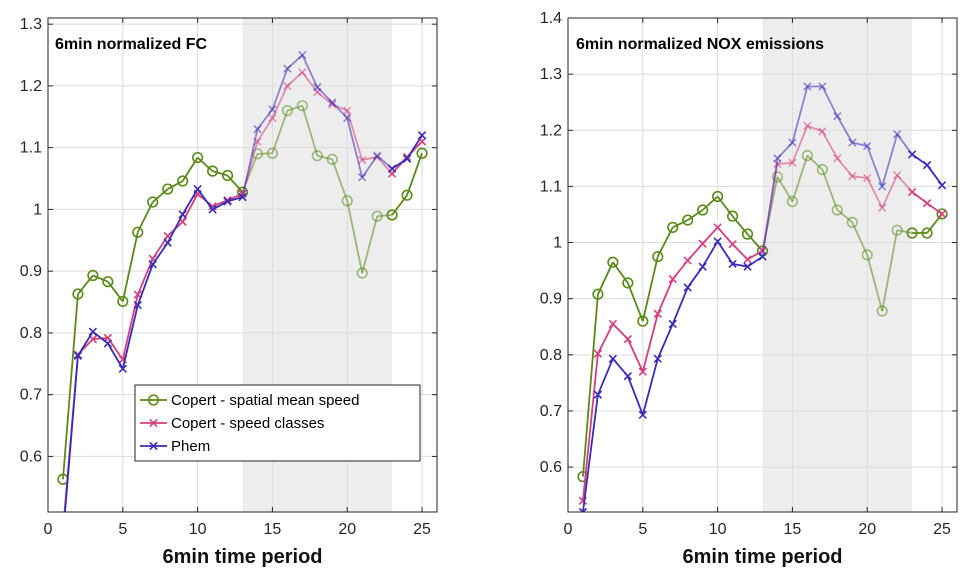 This screenshot has height=569, width=963. What do you see at coordinates (642, 529) in the screenshot?
I see `x-tick-label: 5` at bounding box center [642, 529].